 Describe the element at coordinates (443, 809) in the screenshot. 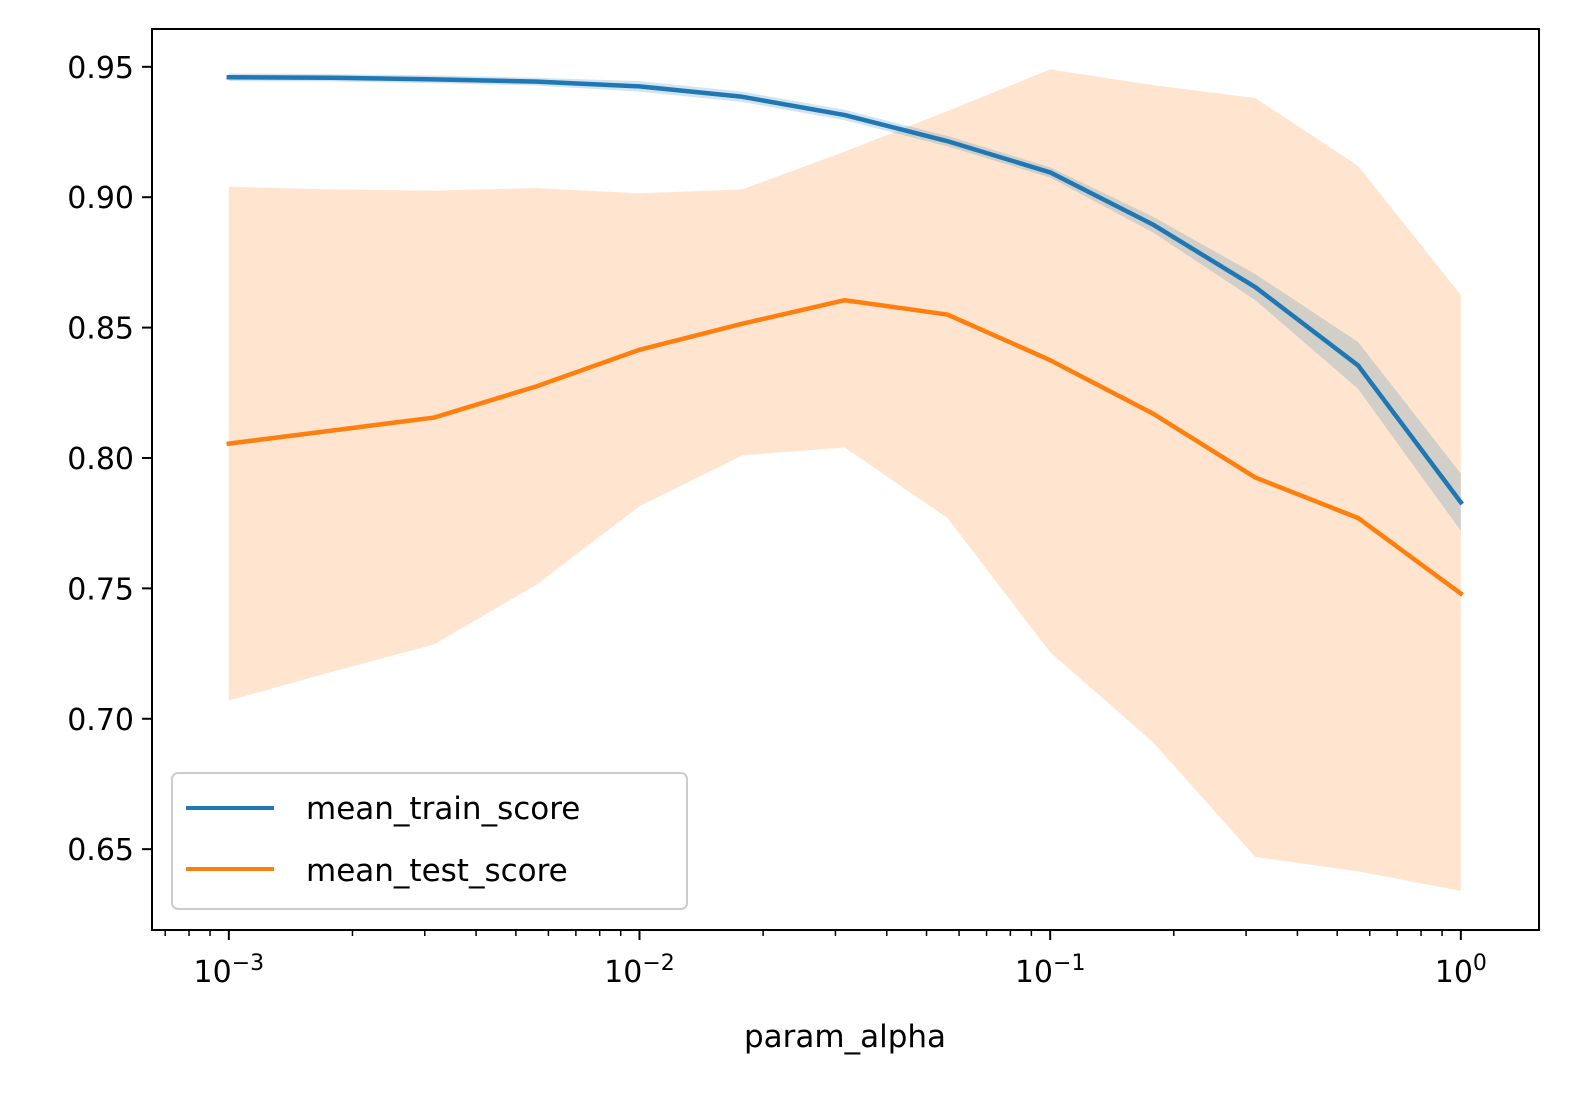

I see `legend-label-train: mean_train_score` at that location.